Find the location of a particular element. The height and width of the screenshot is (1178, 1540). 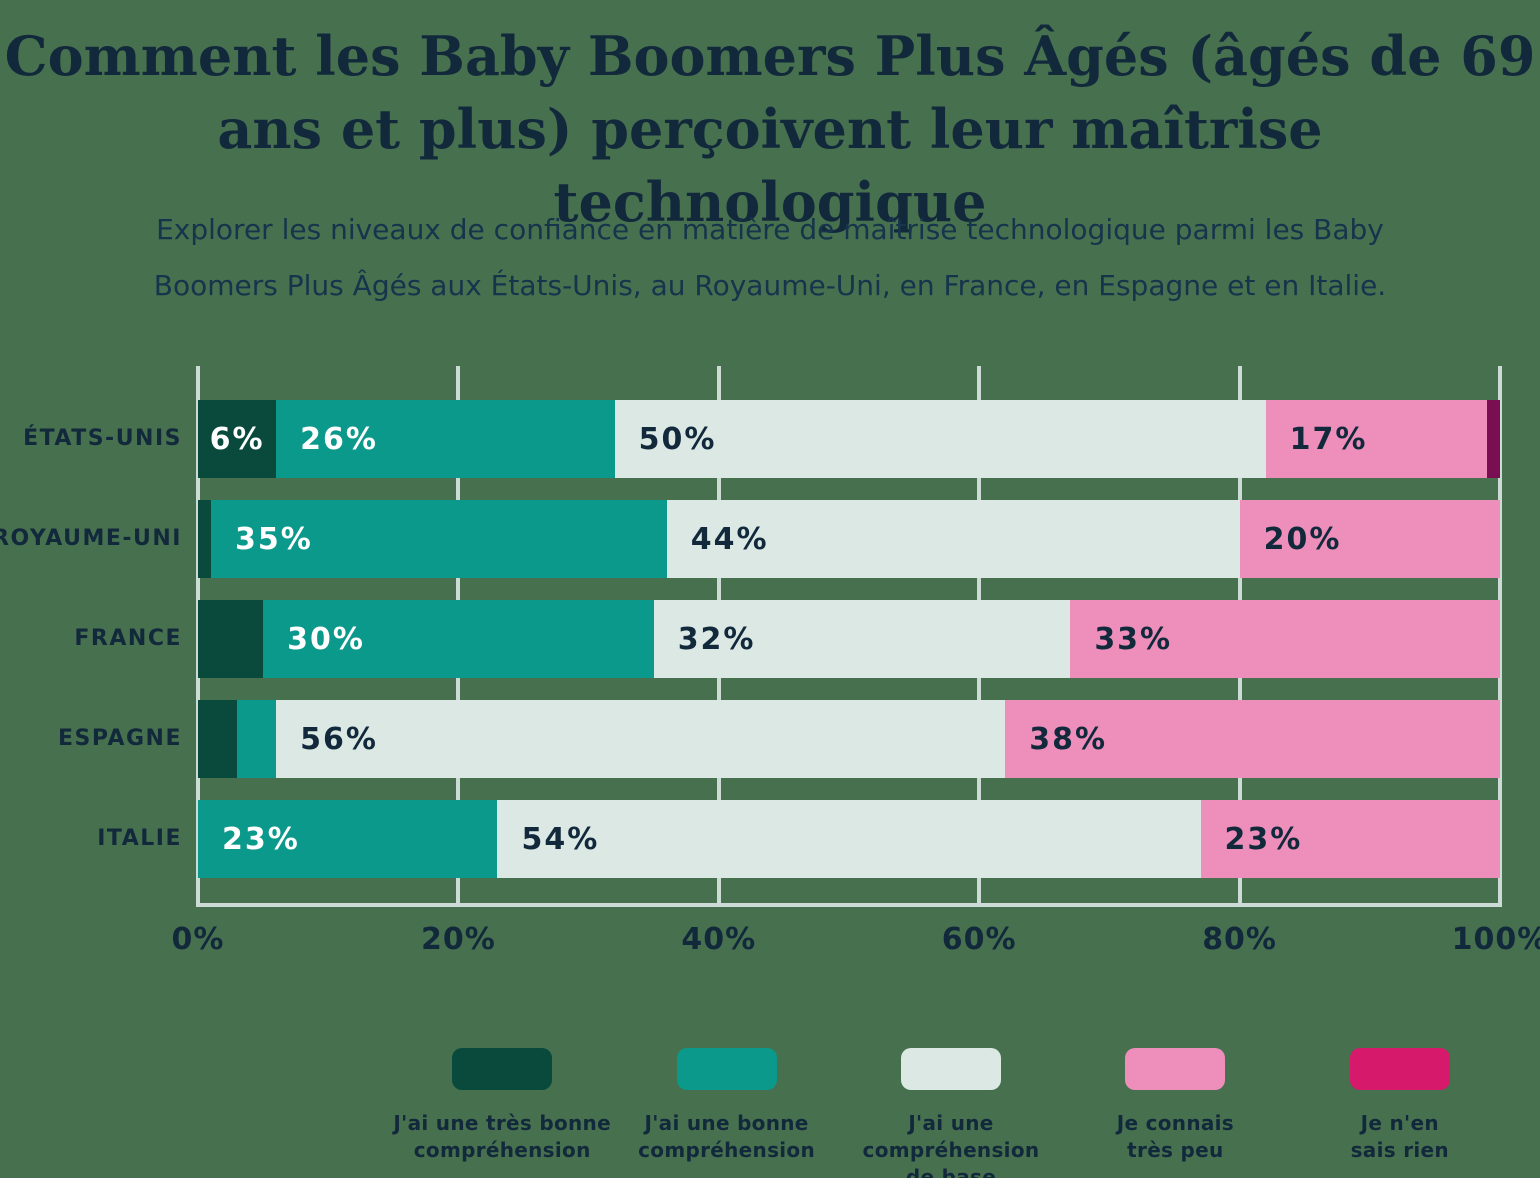

bar-value-label: 38% is located at coordinates (1068, 739).